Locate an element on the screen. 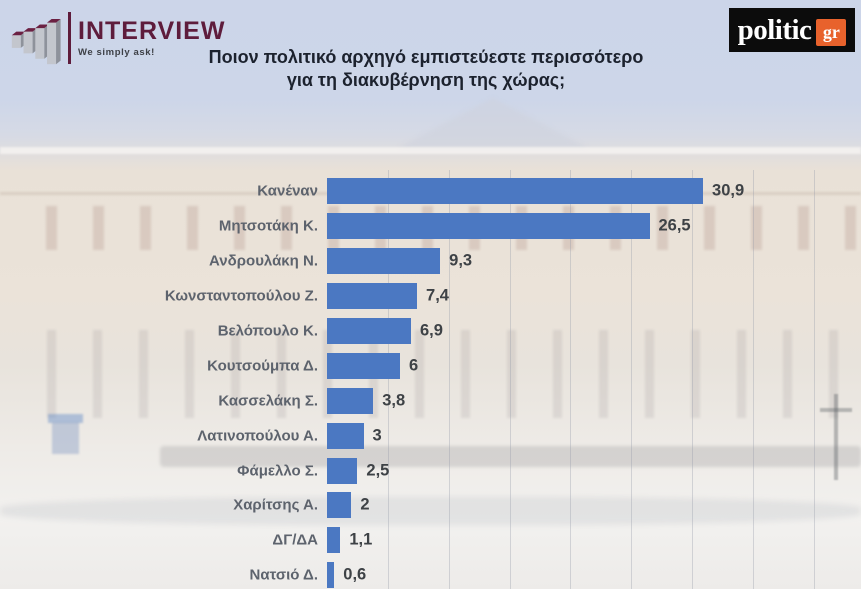 The width and height of the screenshot is (861, 589). value-label: 2,5 is located at coordinates (378, 470).